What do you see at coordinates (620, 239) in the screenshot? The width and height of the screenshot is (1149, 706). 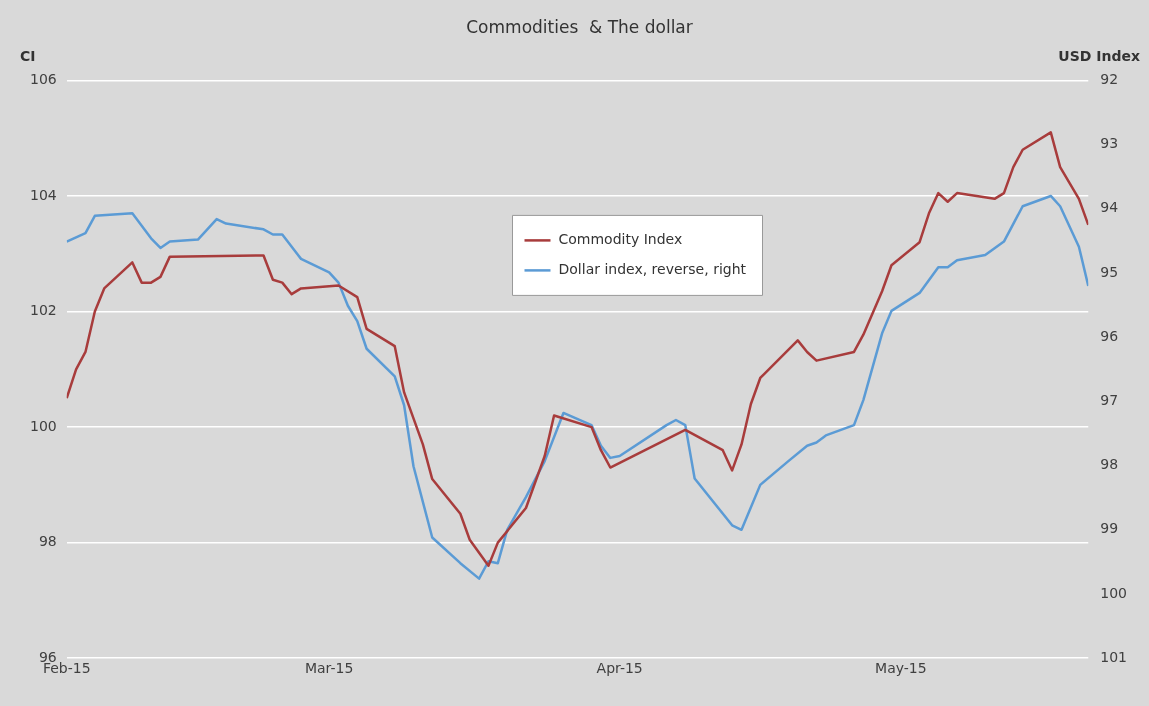 I see `legend-label: Commodity Index` at bounding box center [620, 239].